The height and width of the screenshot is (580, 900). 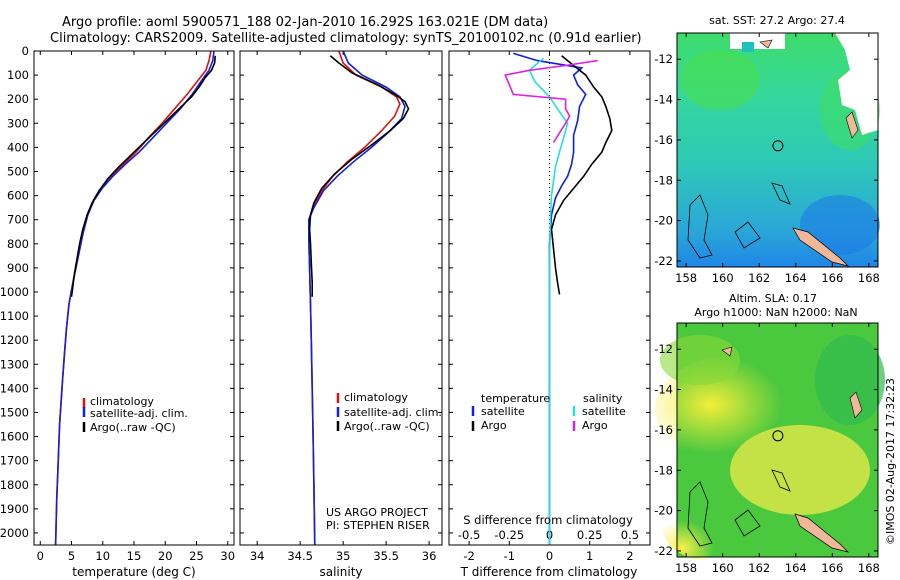 What do you see at coordinates (603, 398) in the screenshot?
I see `legend-salinity-title: salinity` at bounding box center [603, 398].